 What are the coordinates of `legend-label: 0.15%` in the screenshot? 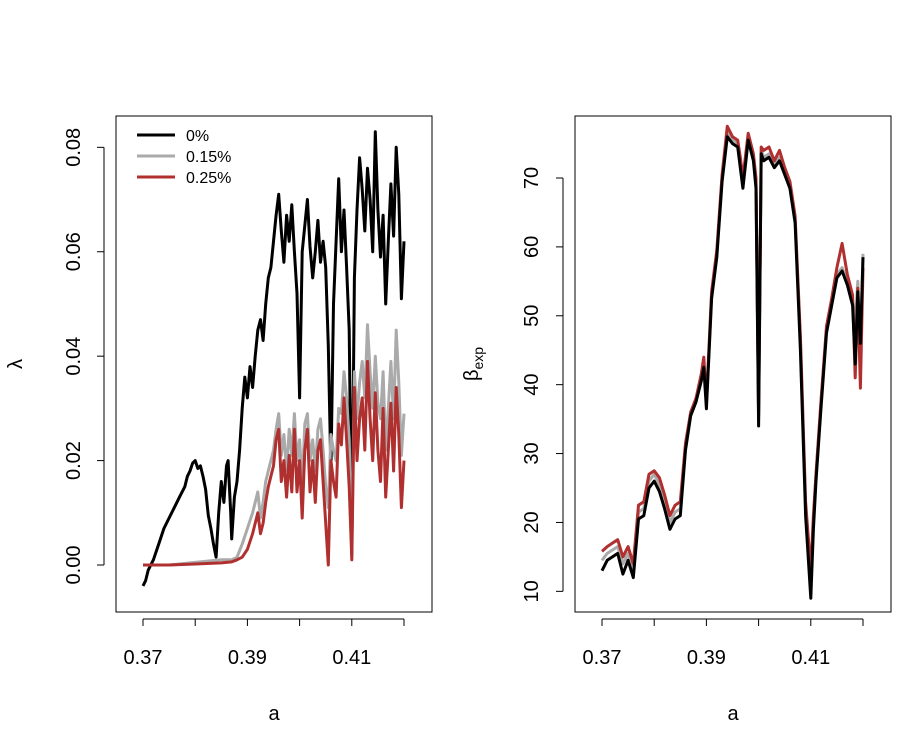 It's located at (208, 157).